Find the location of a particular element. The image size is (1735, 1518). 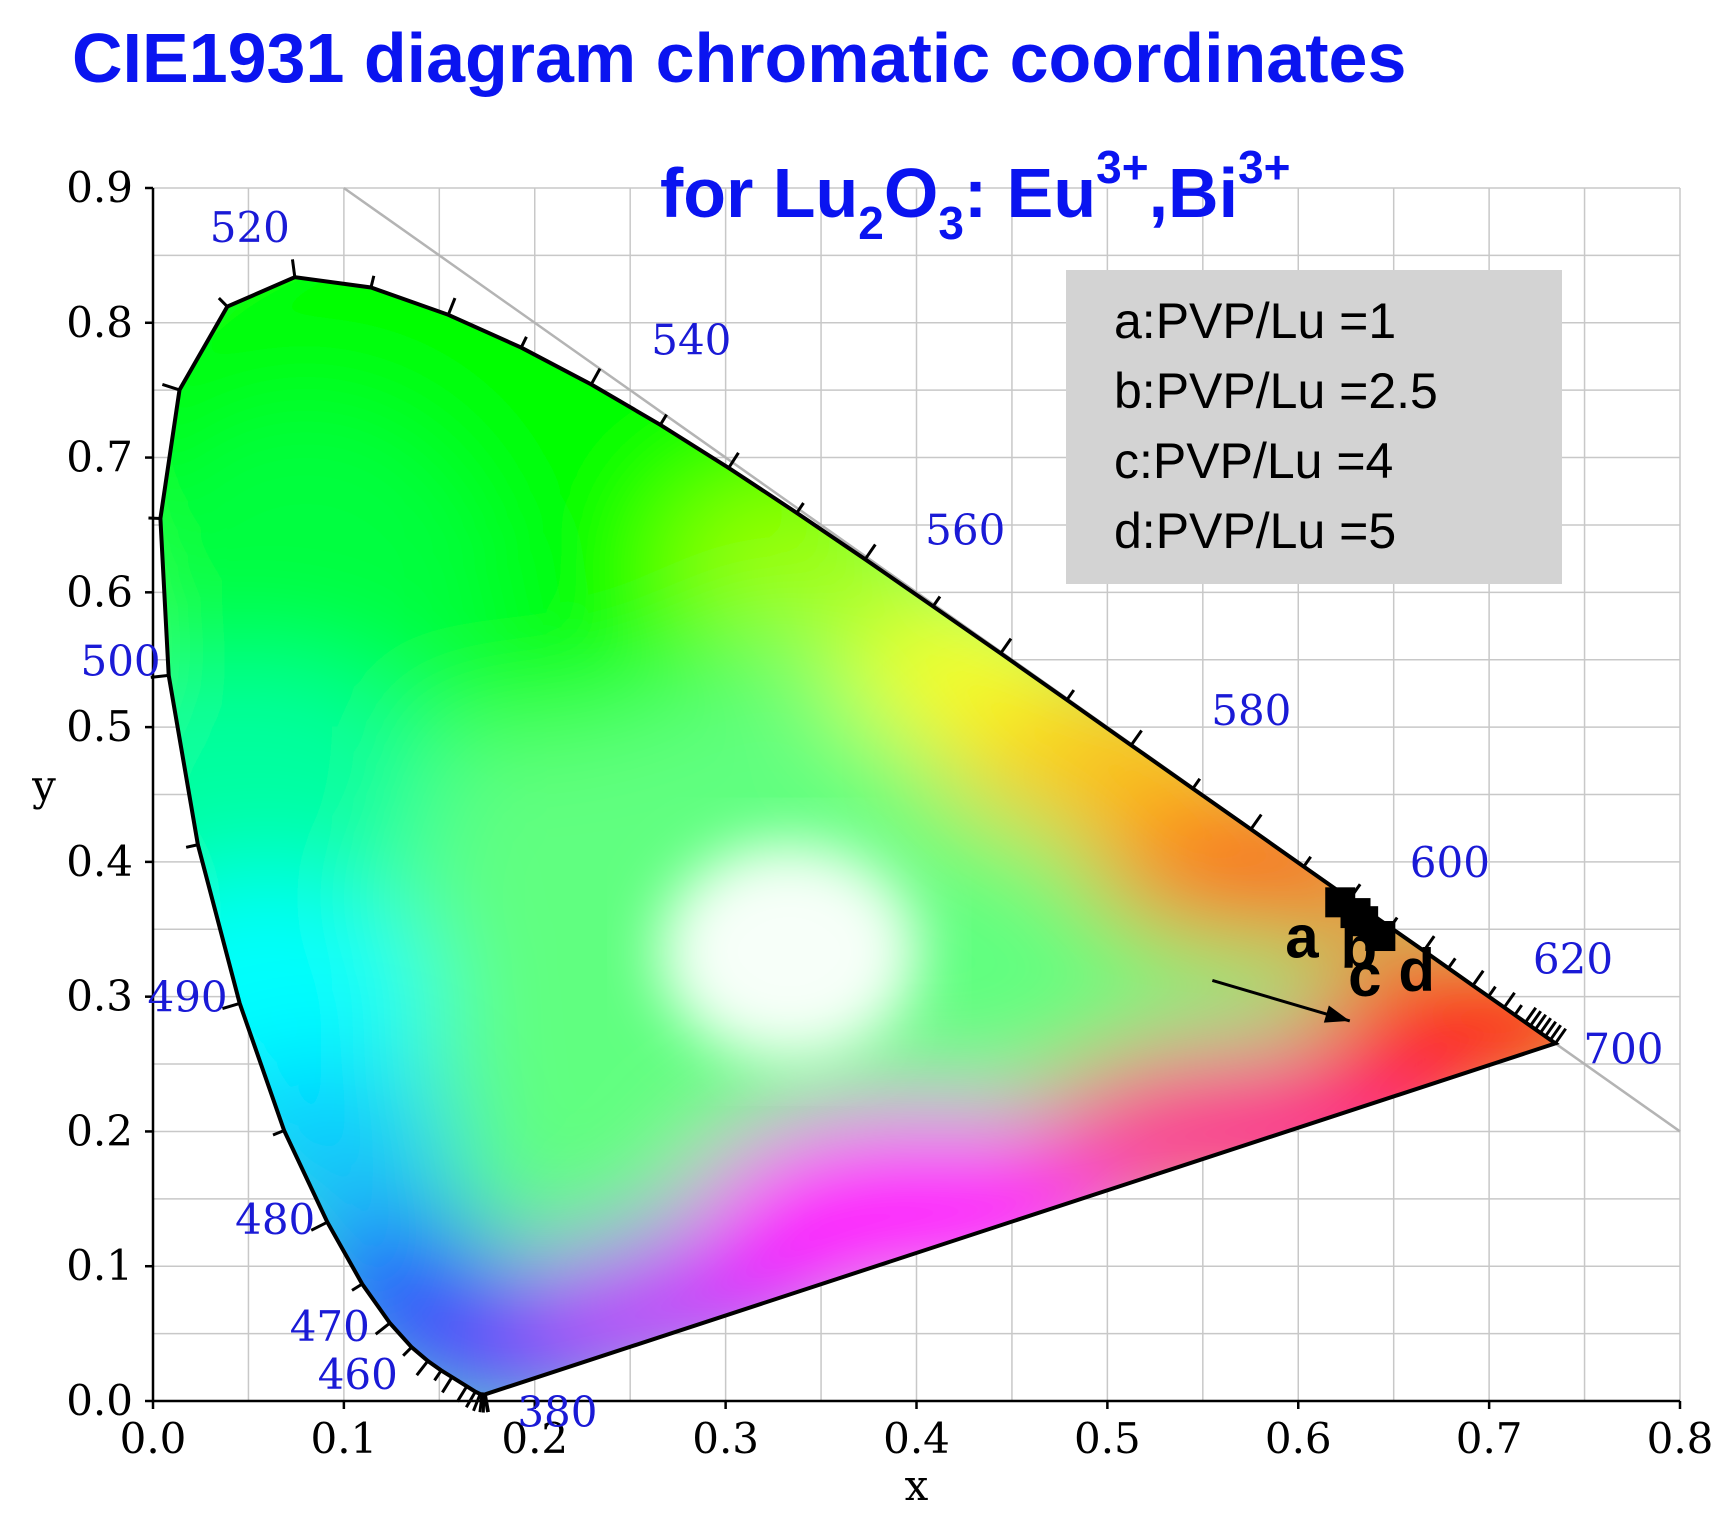

data-point-label-a: a is located at coordinates (1302, 936).